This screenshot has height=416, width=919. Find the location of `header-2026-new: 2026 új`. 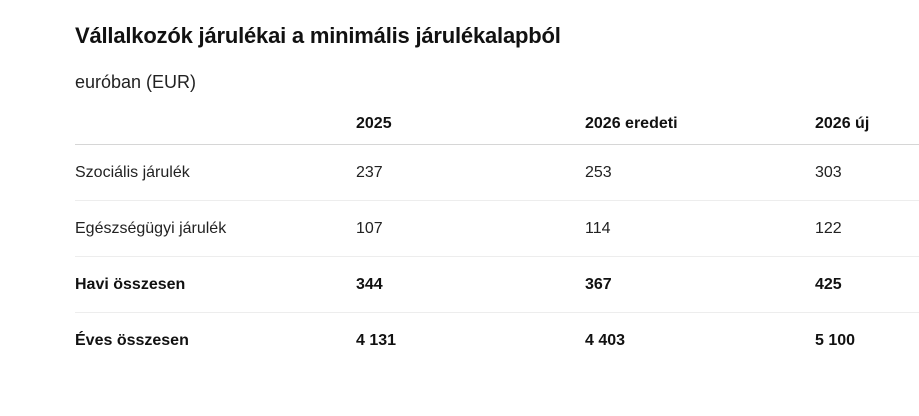

header-2026-new: 2026 új is located at coordinates (867, 124).